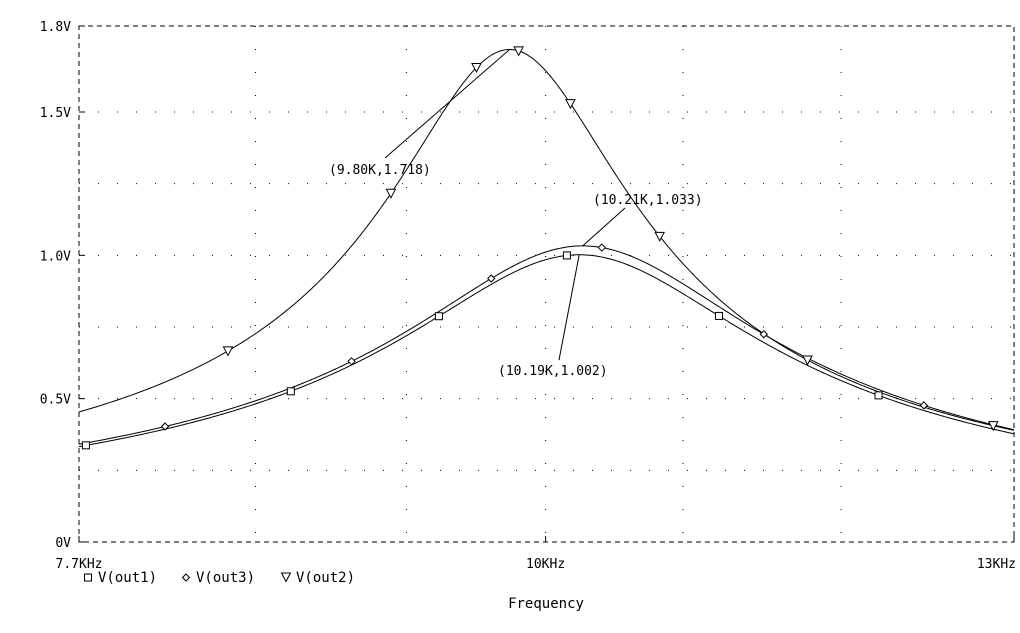  I want to click on y-tick-label: 1.8V, so click(55, 27).